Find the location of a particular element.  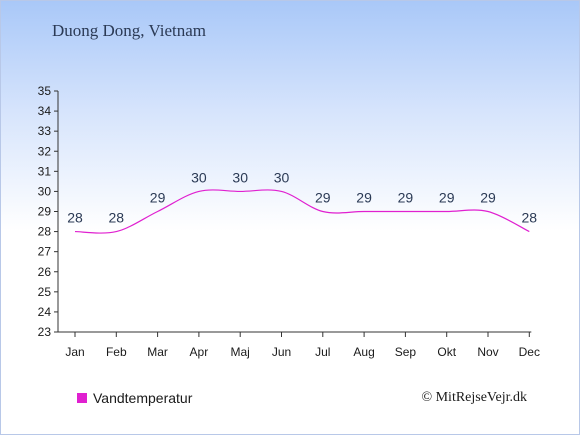

legend-label: Vandtemperatur is located at coordinates (143, 398).